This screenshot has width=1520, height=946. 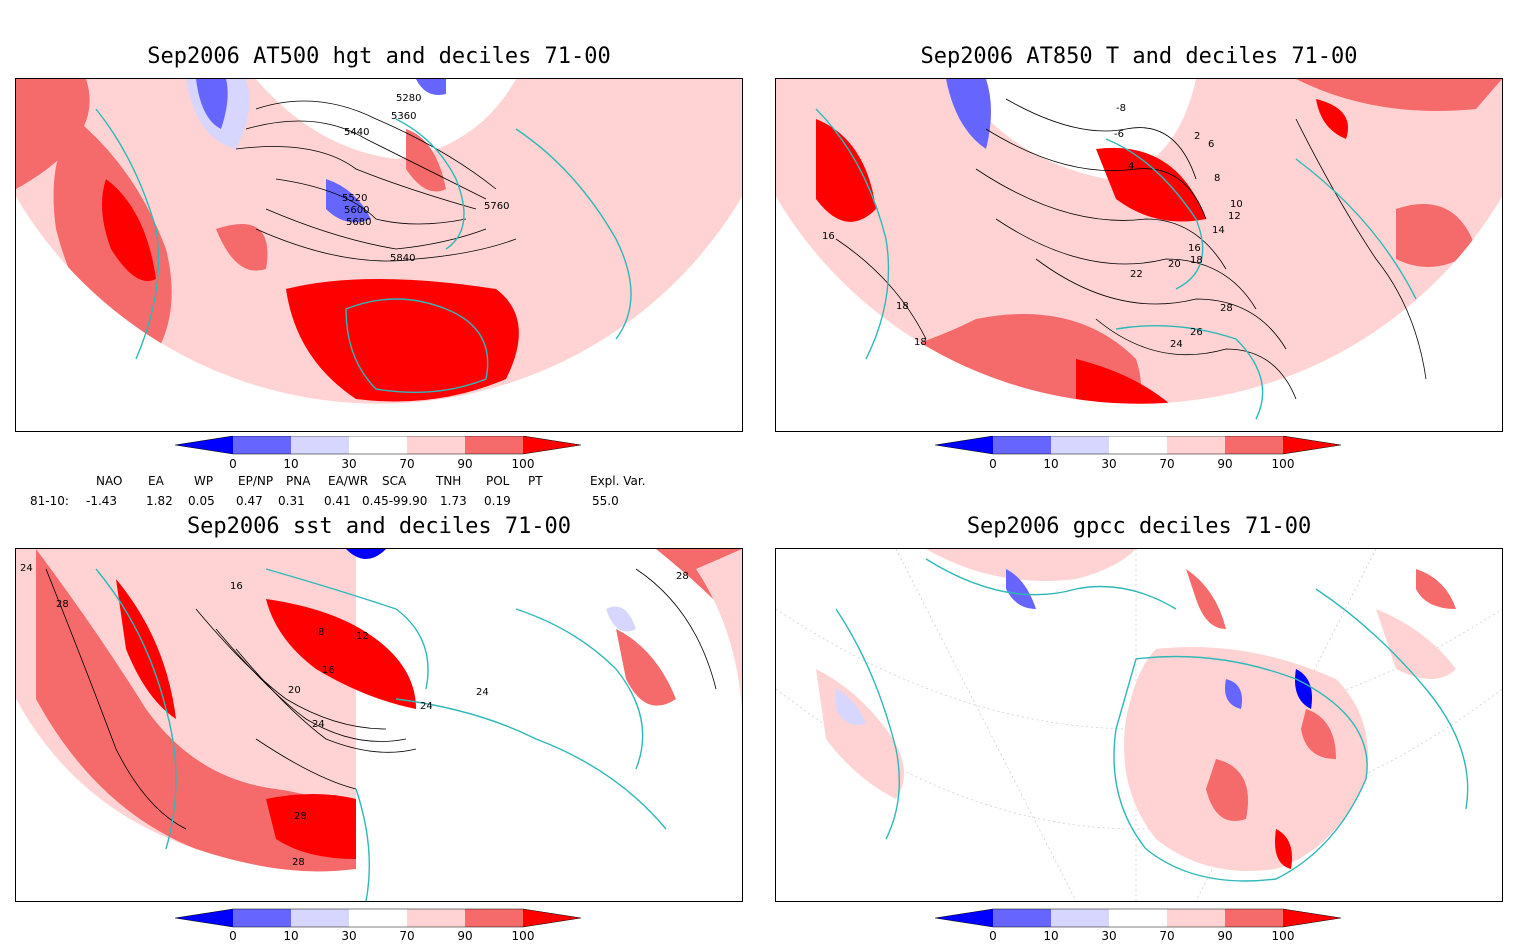 What do you see at coordinates (535, 481) in the screenshot?
I see `index-header: PT` at bounding box center [535, 481].